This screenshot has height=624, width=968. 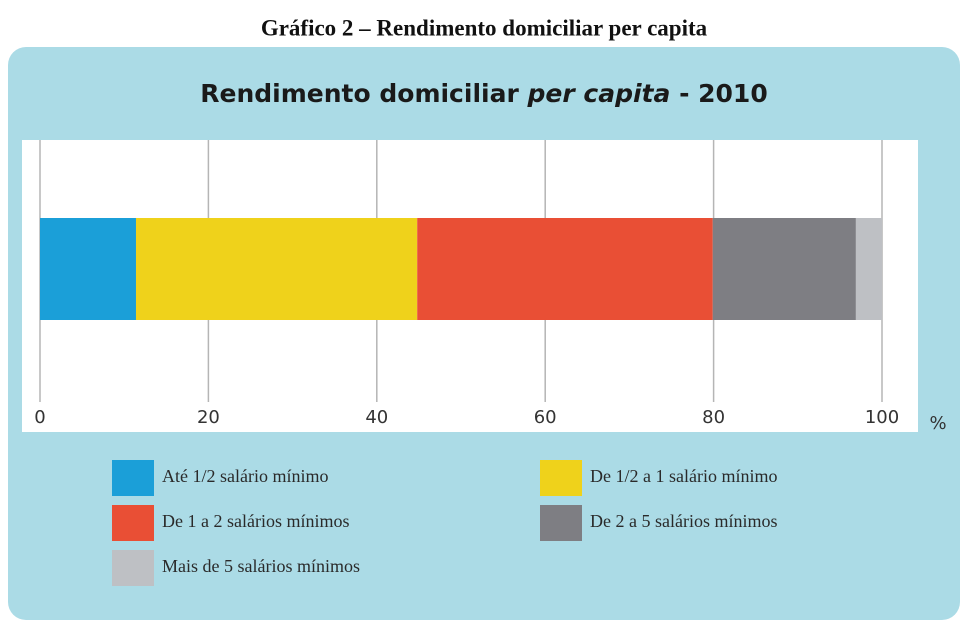 I want to click on x-axis-label: %, so click(x=937, y=423).